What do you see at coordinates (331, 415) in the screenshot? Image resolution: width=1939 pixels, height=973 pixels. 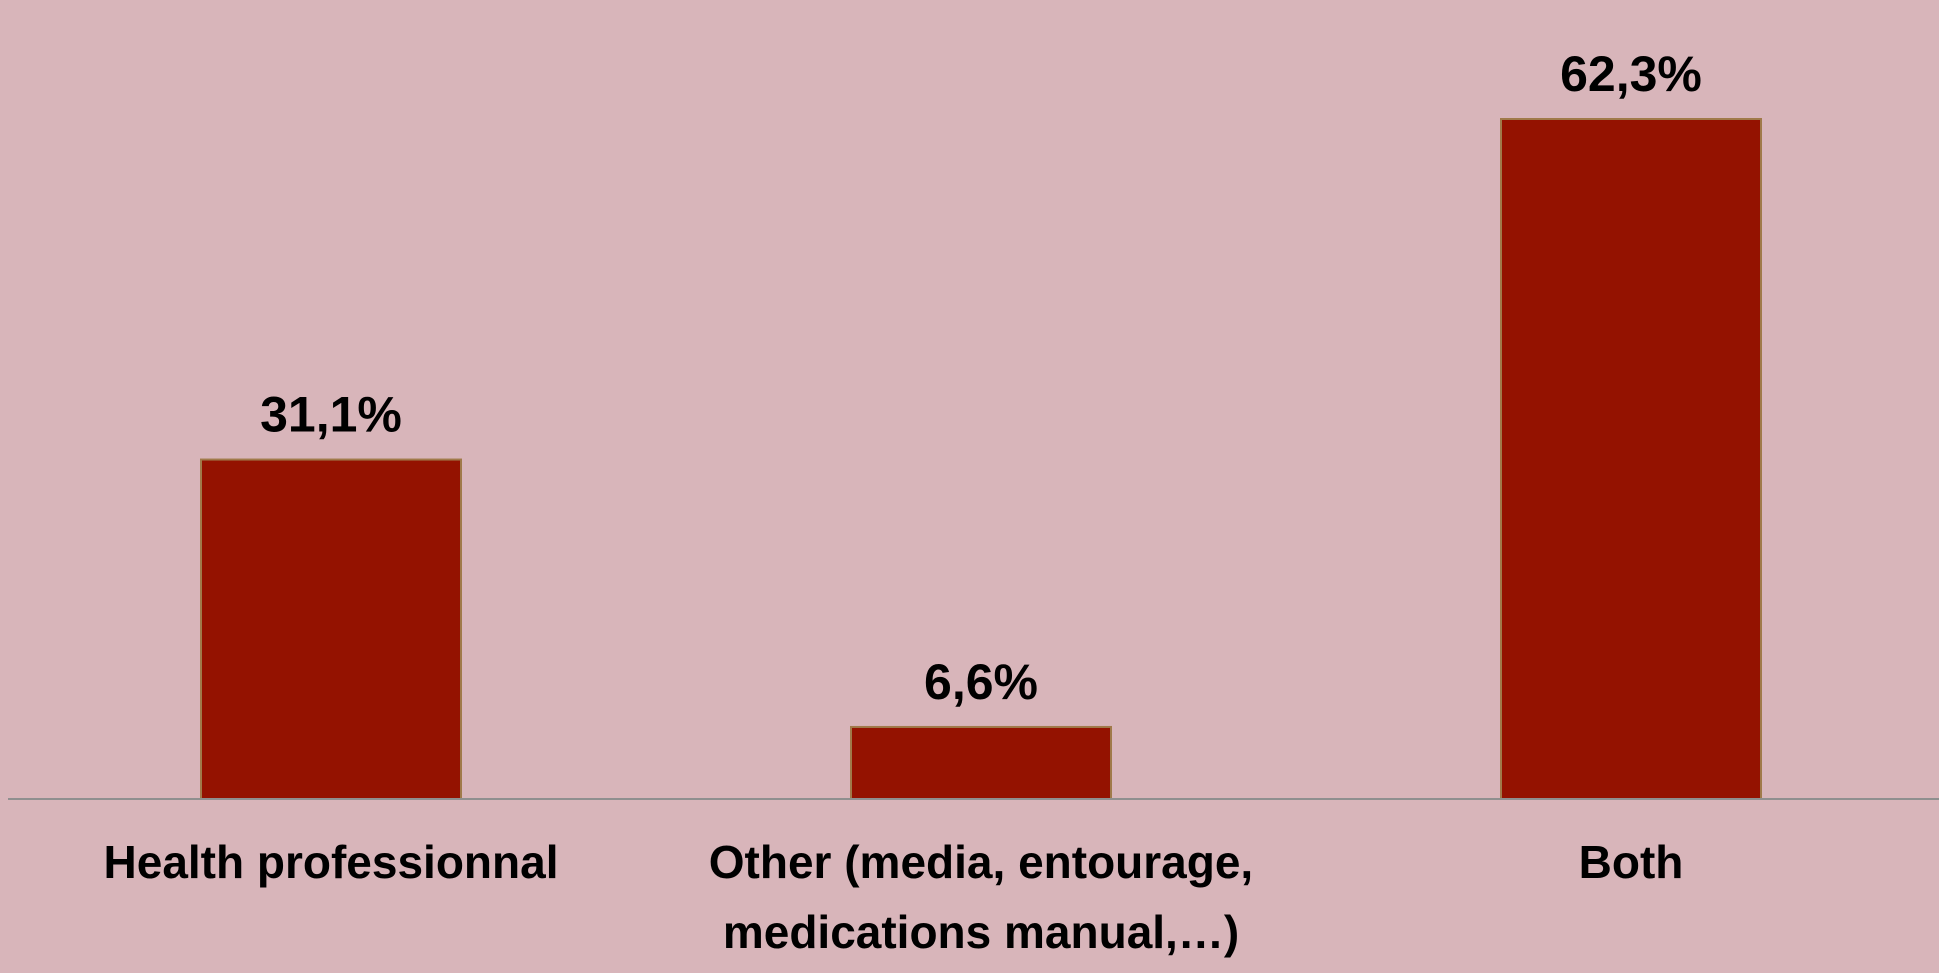 I see `data-label-1: 31,1%` at bounding box center [331, 415].